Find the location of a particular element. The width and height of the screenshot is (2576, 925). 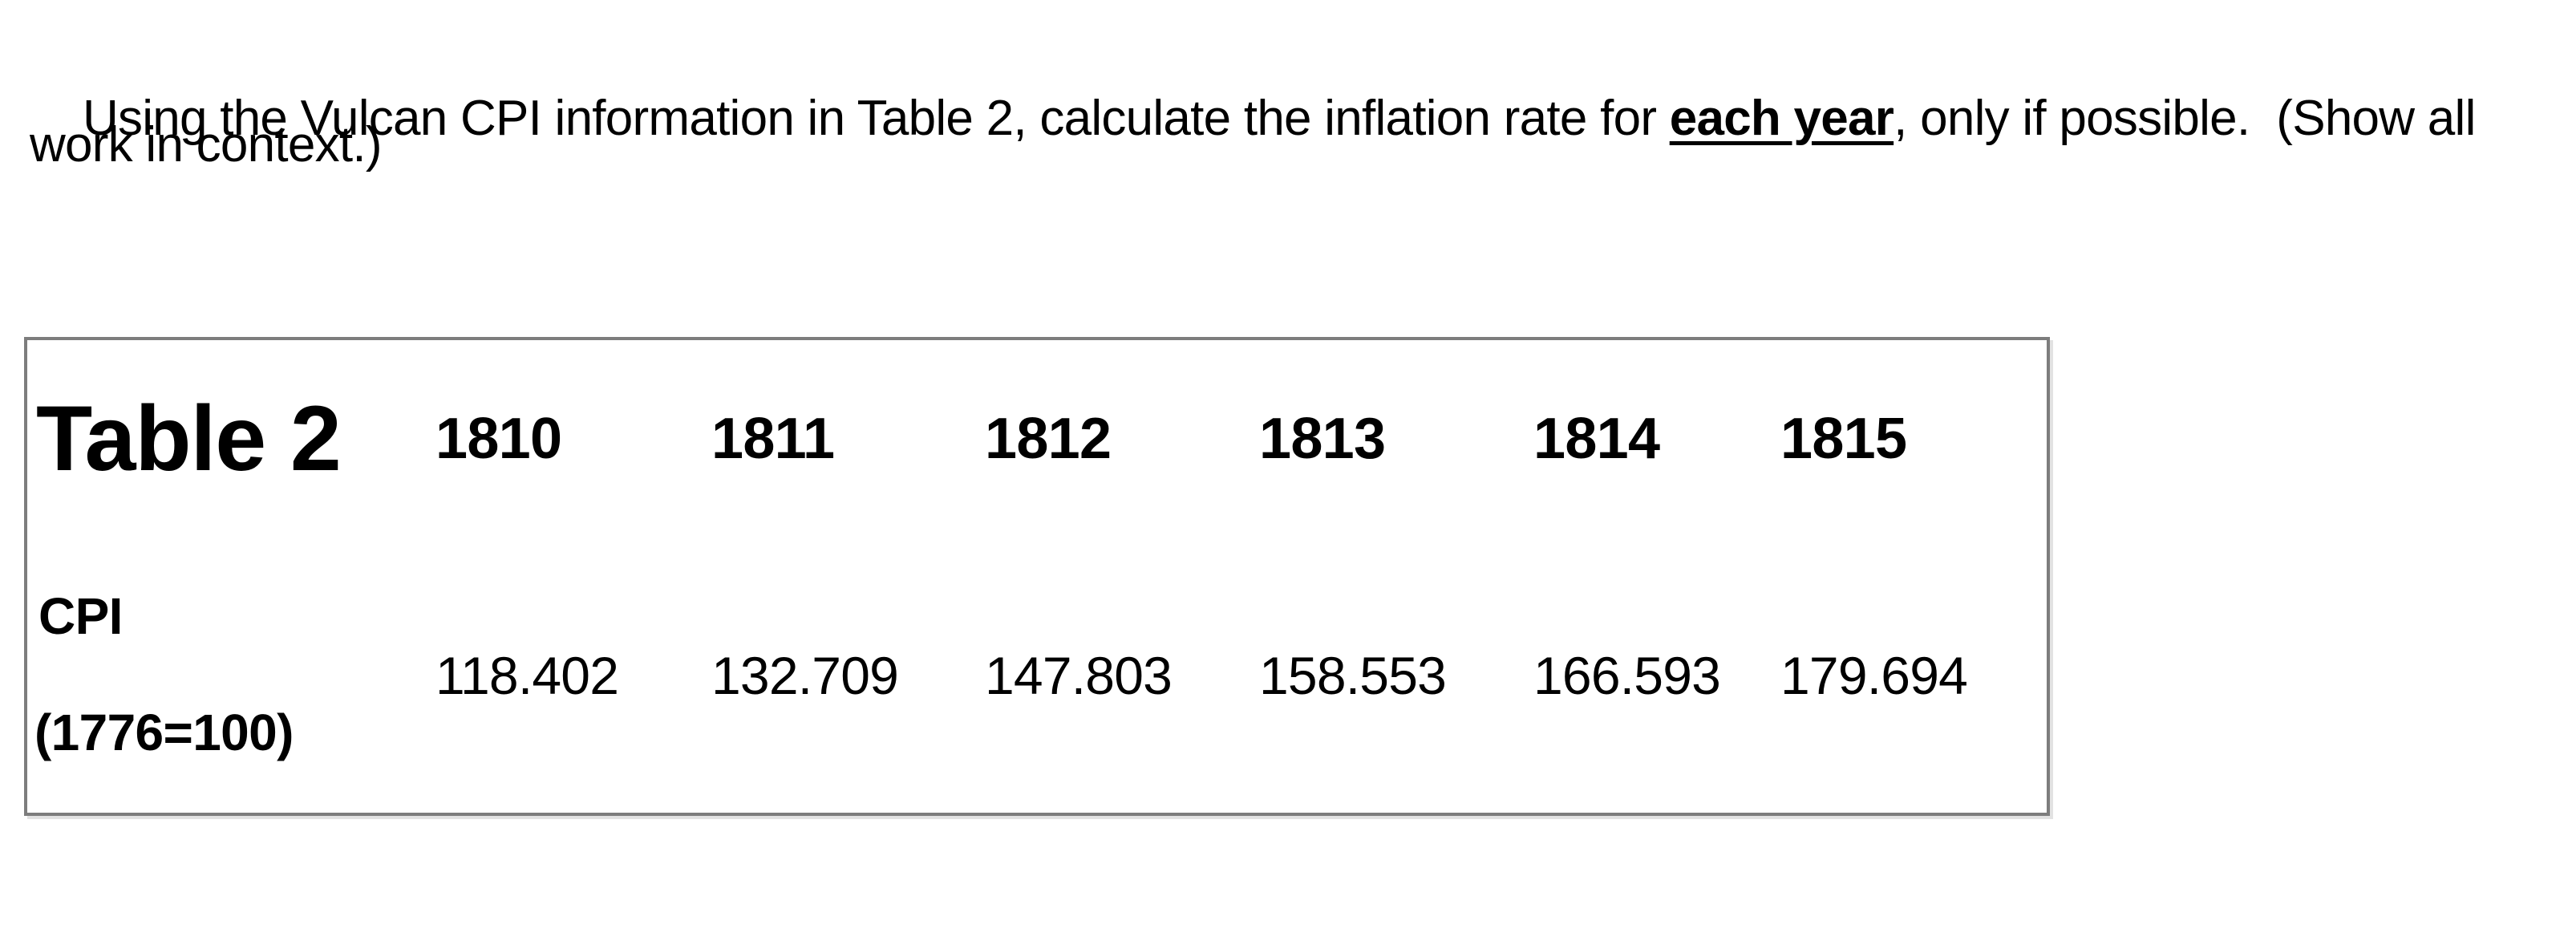

row-label-base-year: (1776=100) is located at coordinates (164, 732).